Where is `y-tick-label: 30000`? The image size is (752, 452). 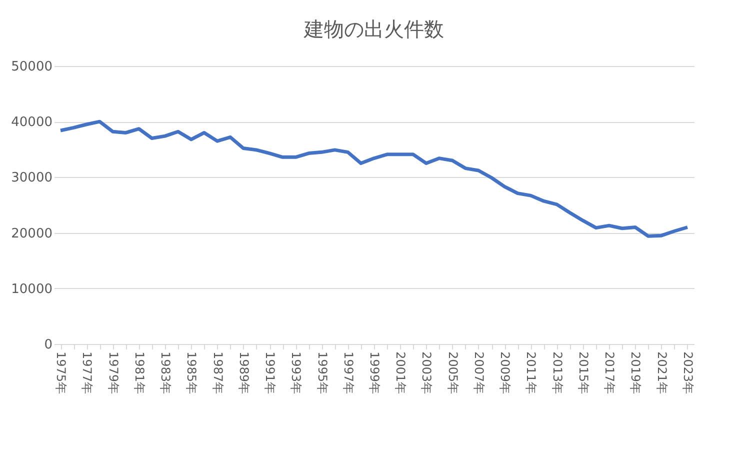
y-tick-label: 30000 is located at coordinates (31, 178).